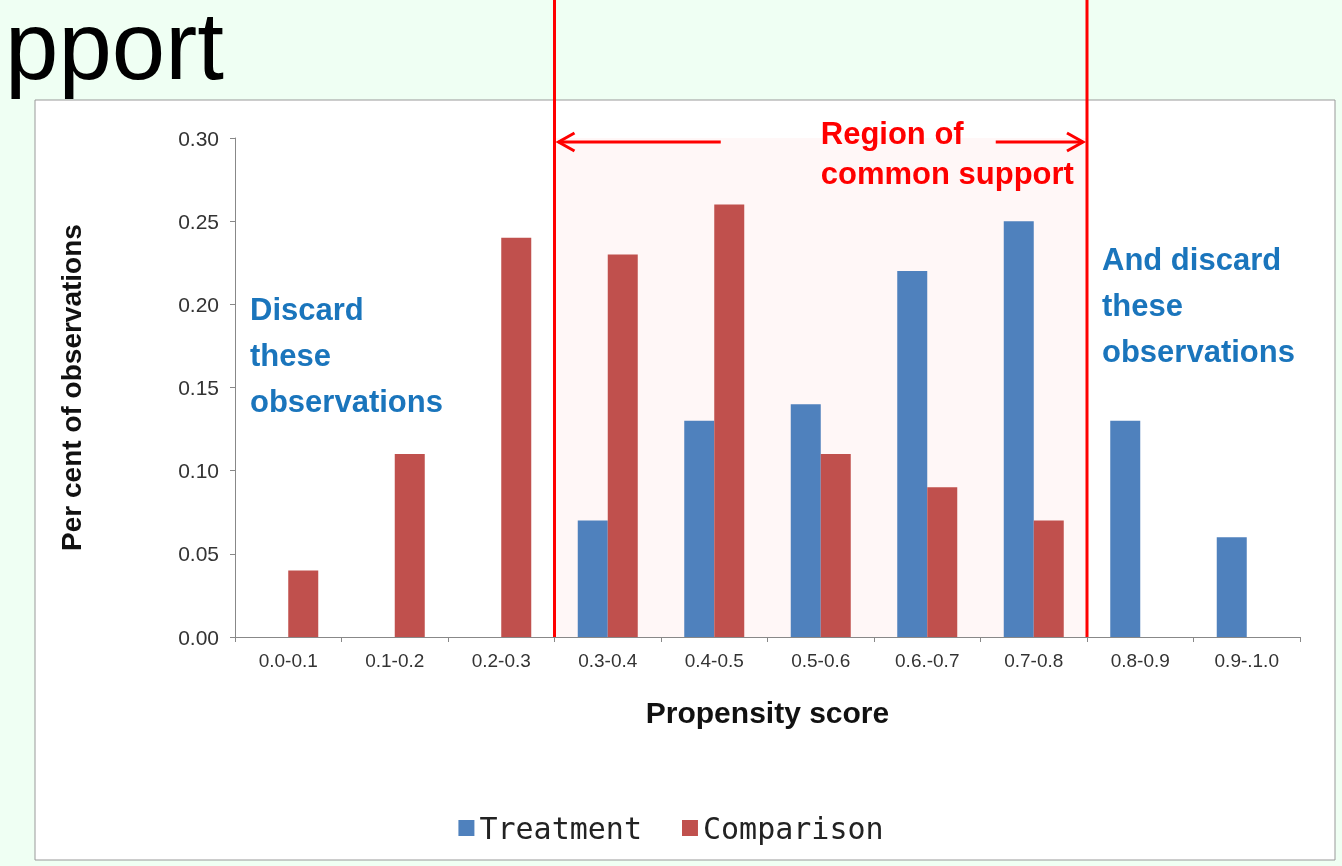 This screenshot has height=866, width=1342. Describe the element at coordinates (288, 660) in the screenshot. I see `x-tick-label: 0.0-0.1` at that location.